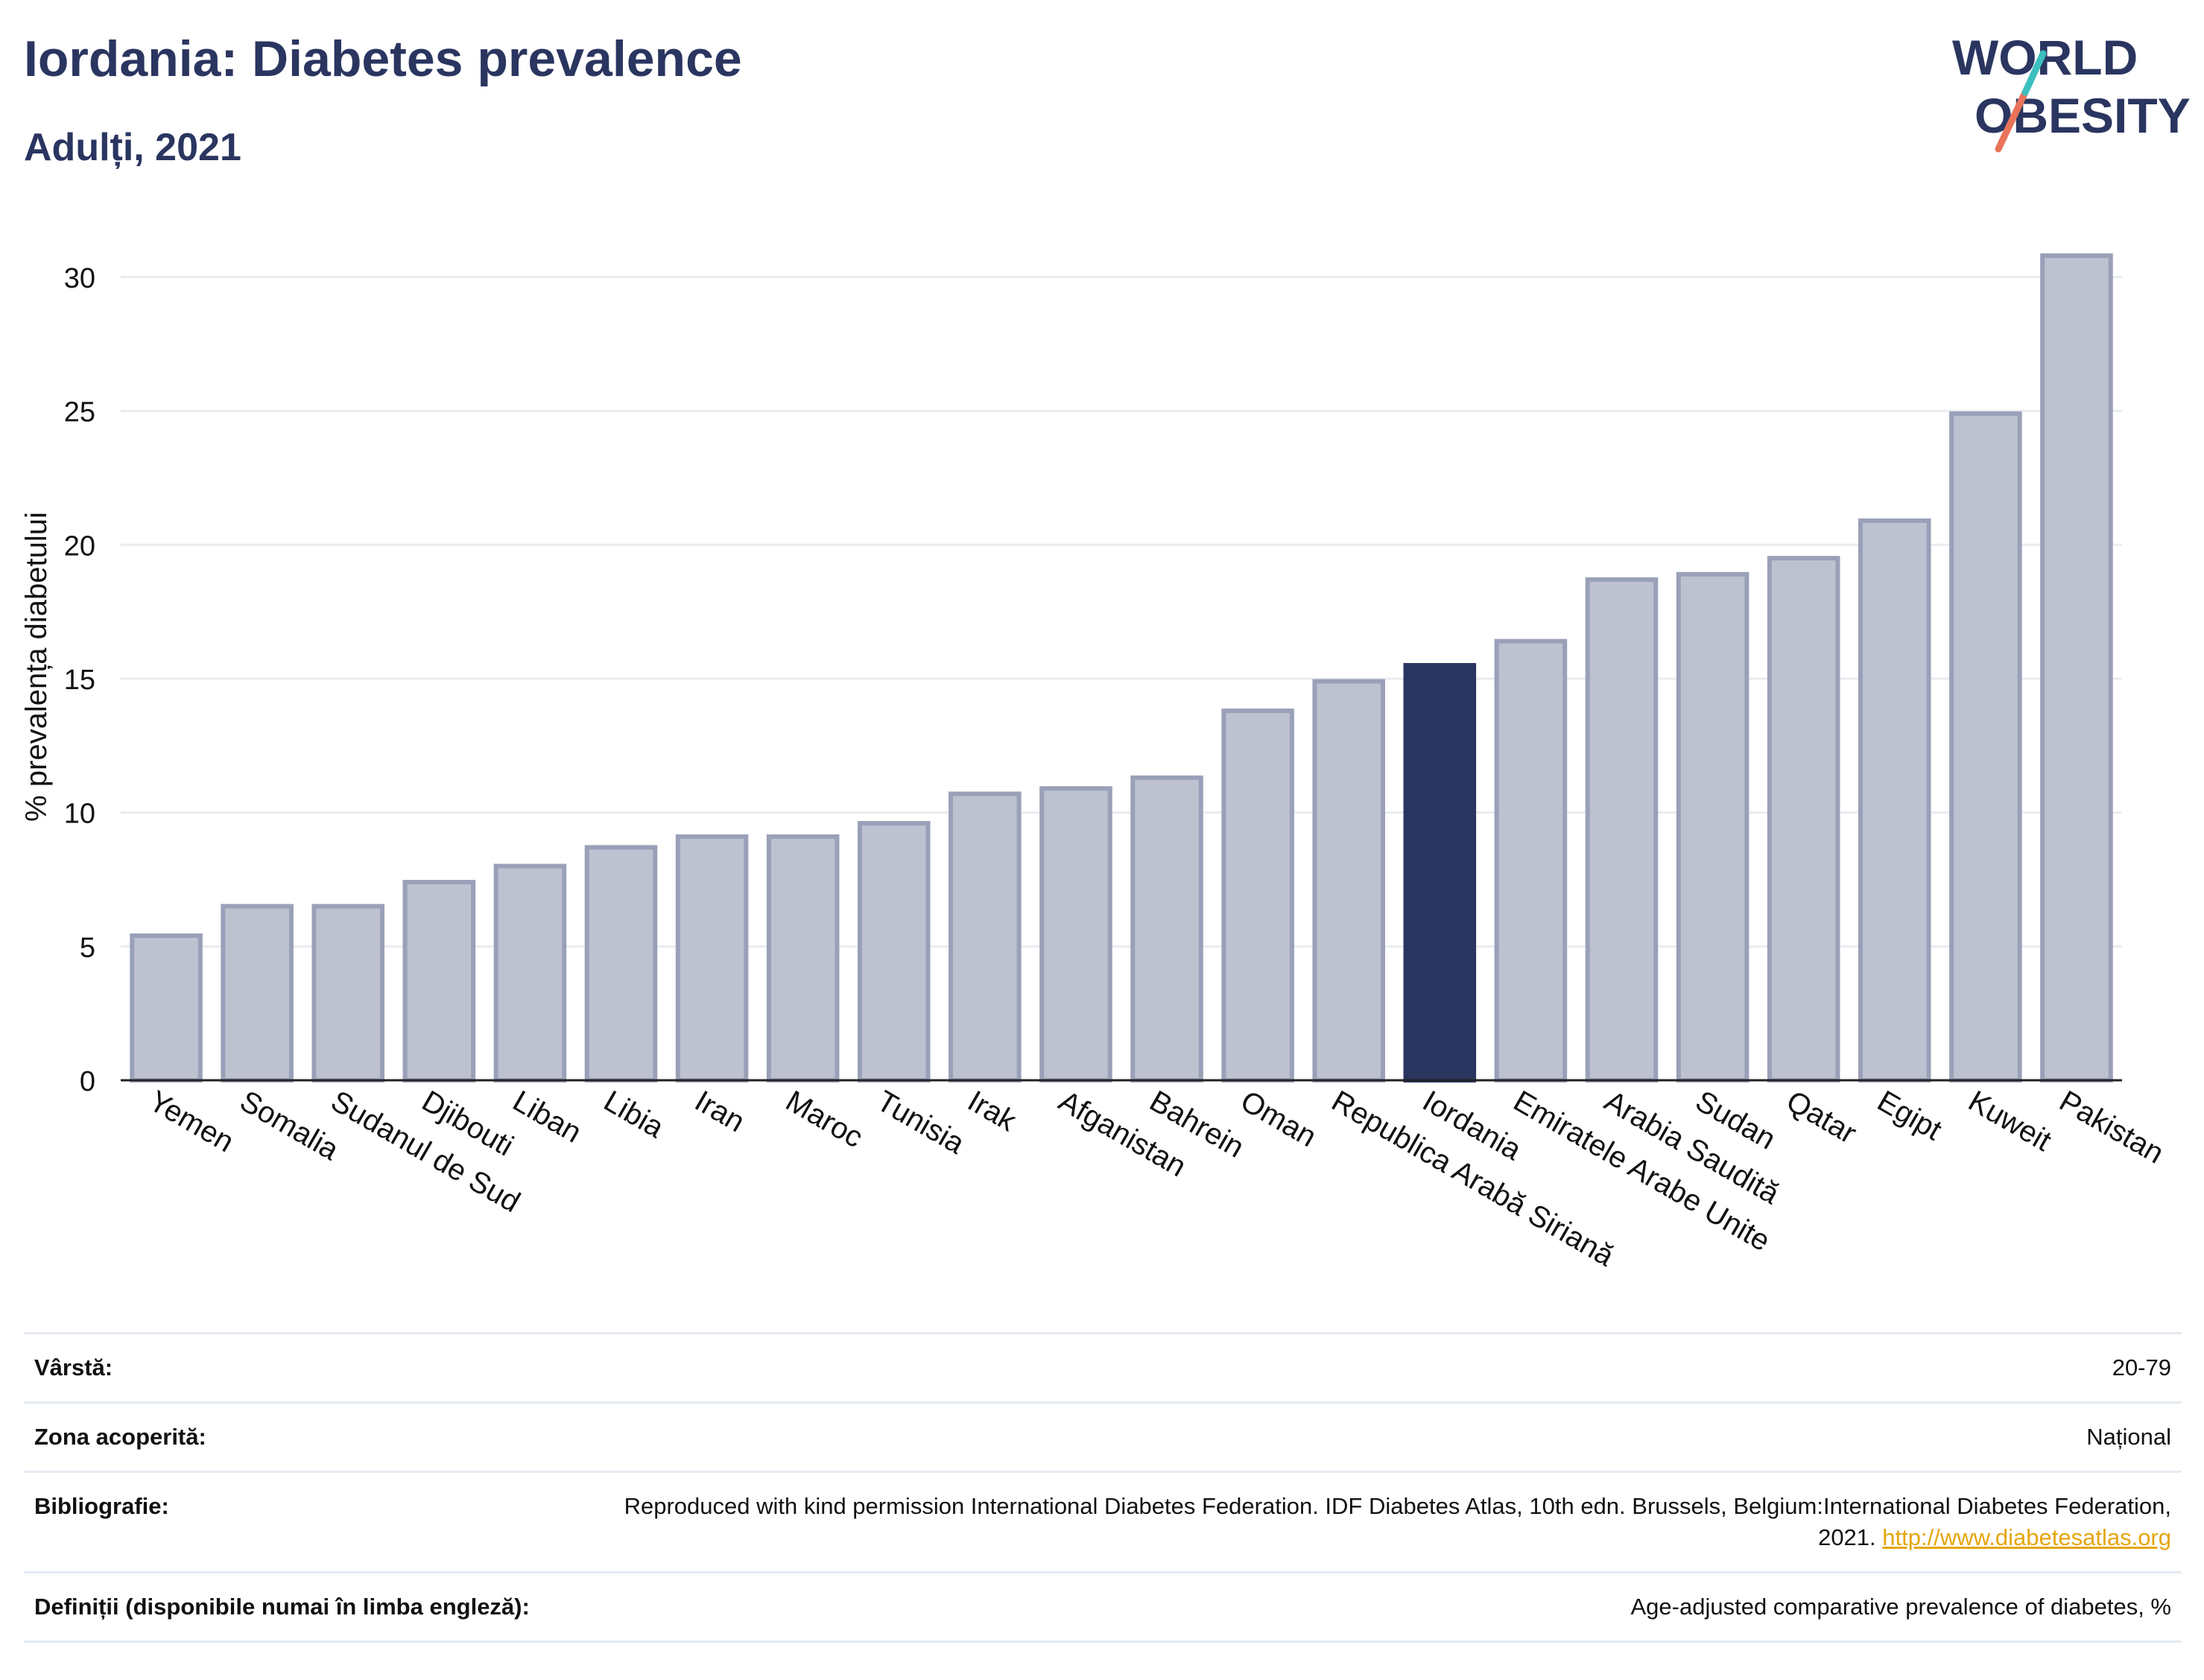  Describe the element at coordinates (2076, 668) in the screenshot. I see `bar-pakistan` at that location.